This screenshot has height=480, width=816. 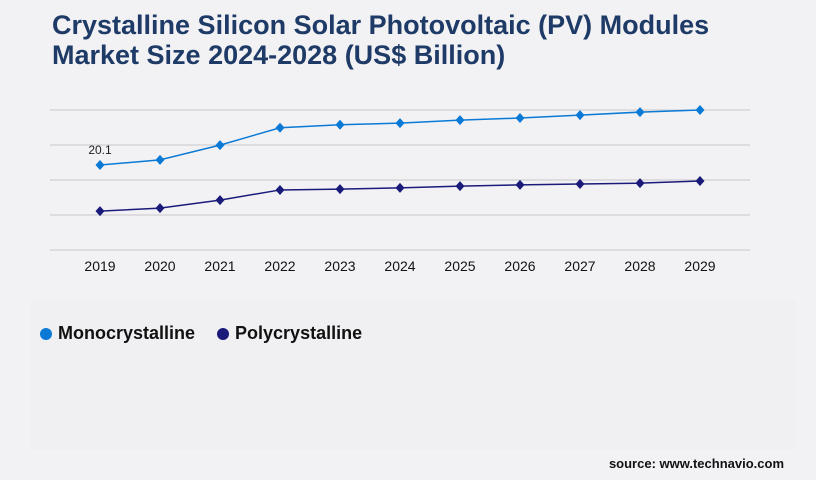 What do you see at coordinates (459, 266) in the screenshot?
I see `x-tick-label: 2025` at bounding box center [459, 266].